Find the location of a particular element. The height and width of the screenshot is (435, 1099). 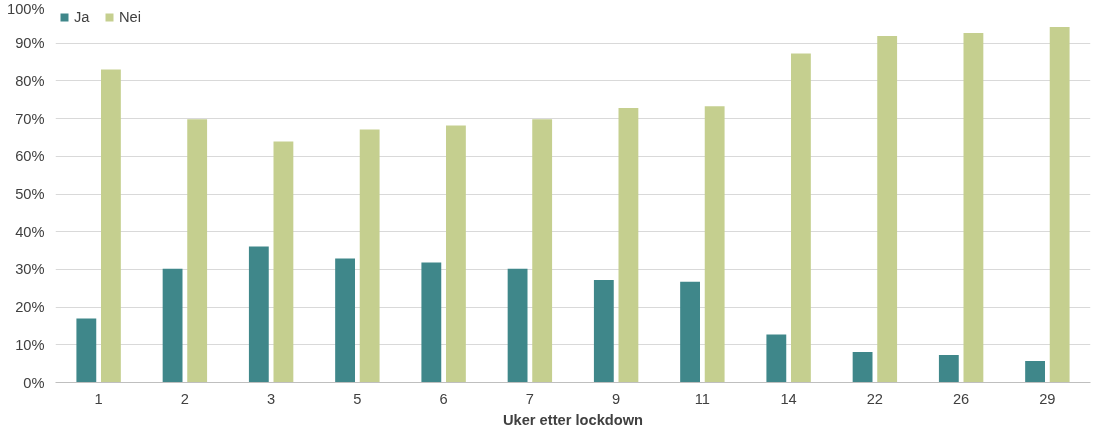

y-tick-label: 10% is located at coordinates (30, 344).